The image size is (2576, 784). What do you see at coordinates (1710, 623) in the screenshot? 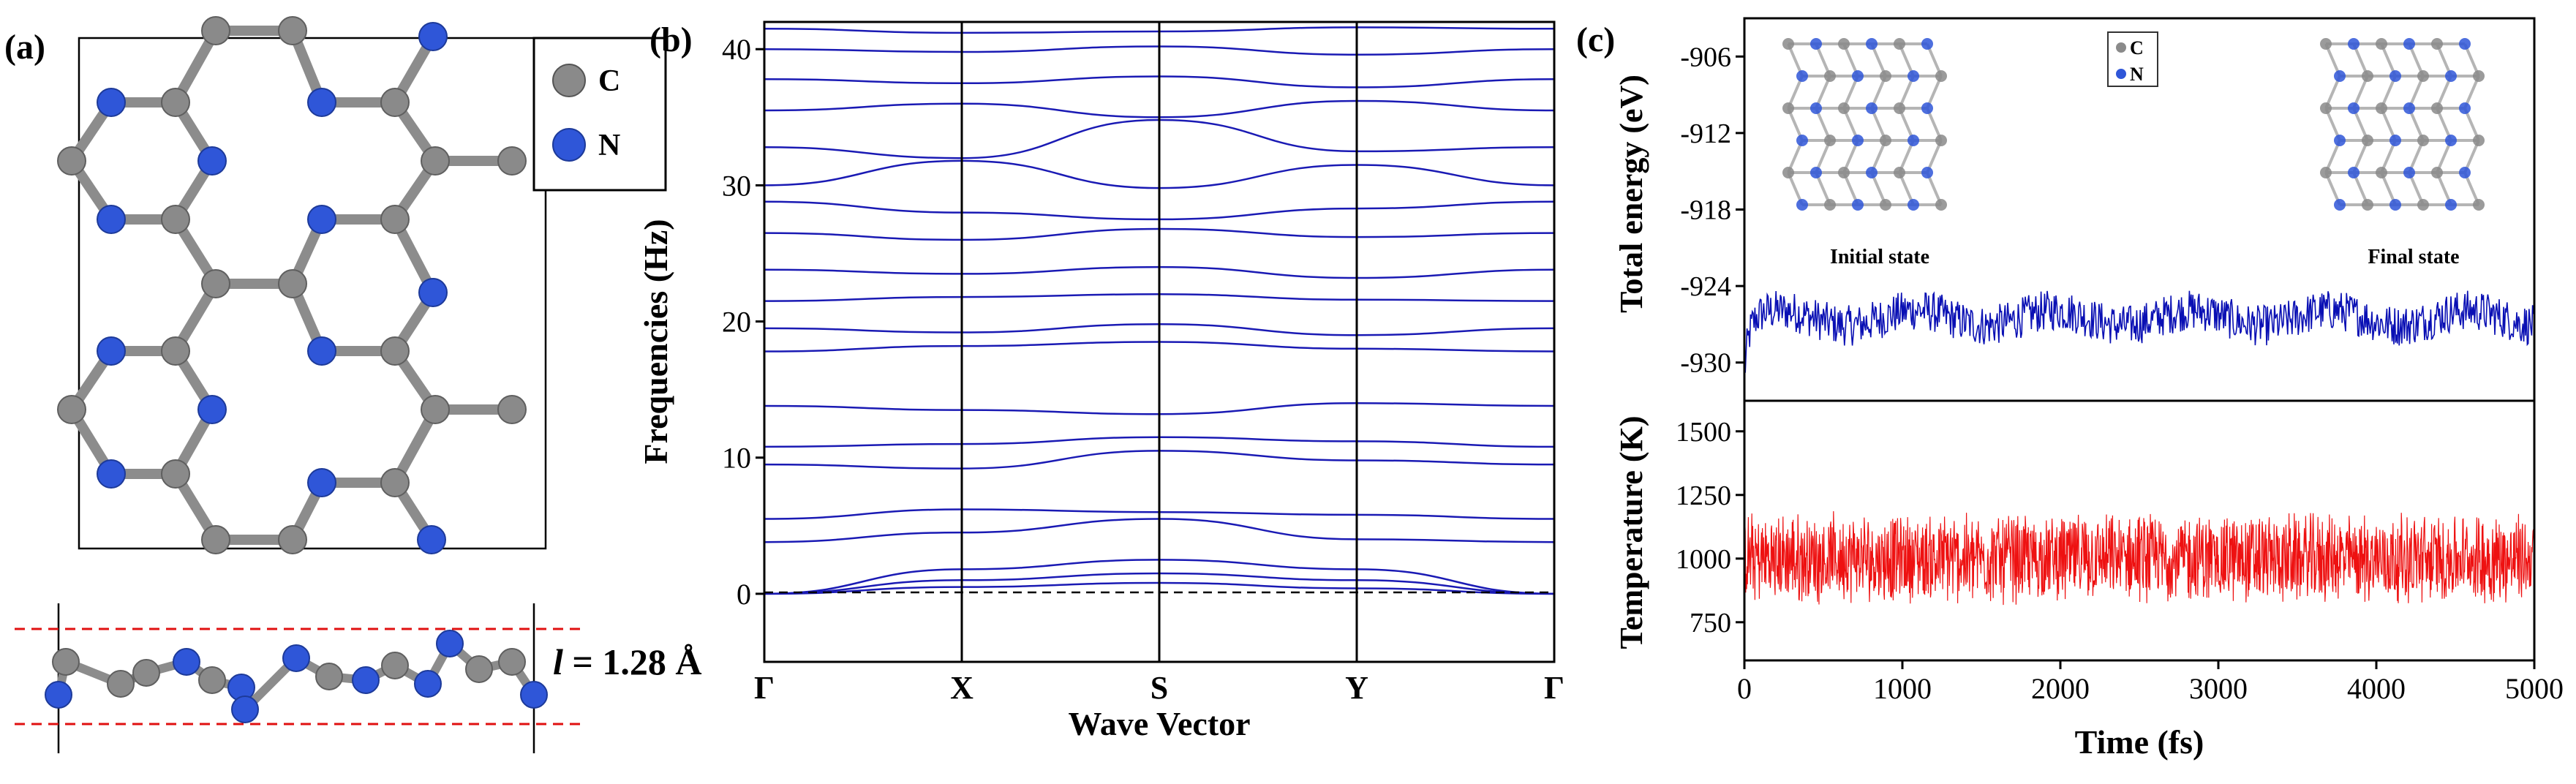
I see `y-tick-label: 750` at bounding box center [1710, 623].